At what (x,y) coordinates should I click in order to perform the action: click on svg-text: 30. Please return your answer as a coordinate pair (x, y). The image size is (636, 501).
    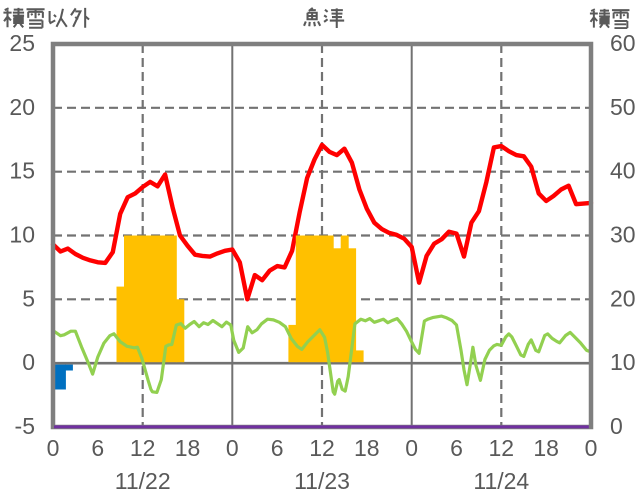
    Looking at the image, I should click on (623, 235).